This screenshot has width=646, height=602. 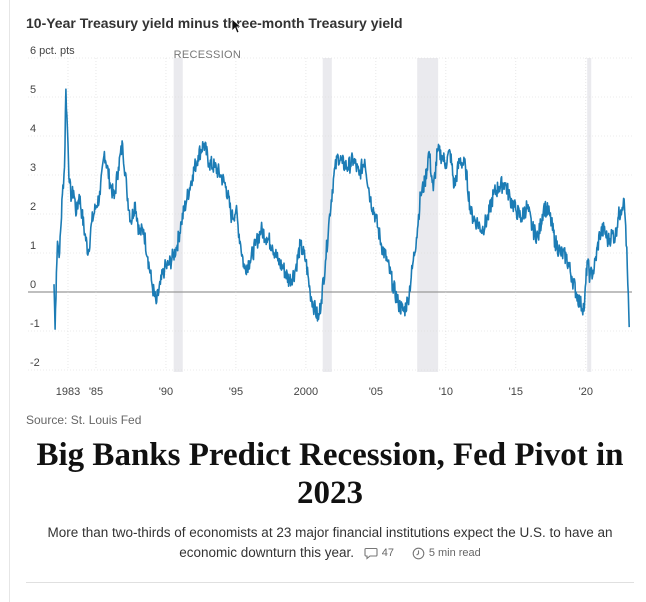 I want to click on clock-icon, so click(x=418, y=553).